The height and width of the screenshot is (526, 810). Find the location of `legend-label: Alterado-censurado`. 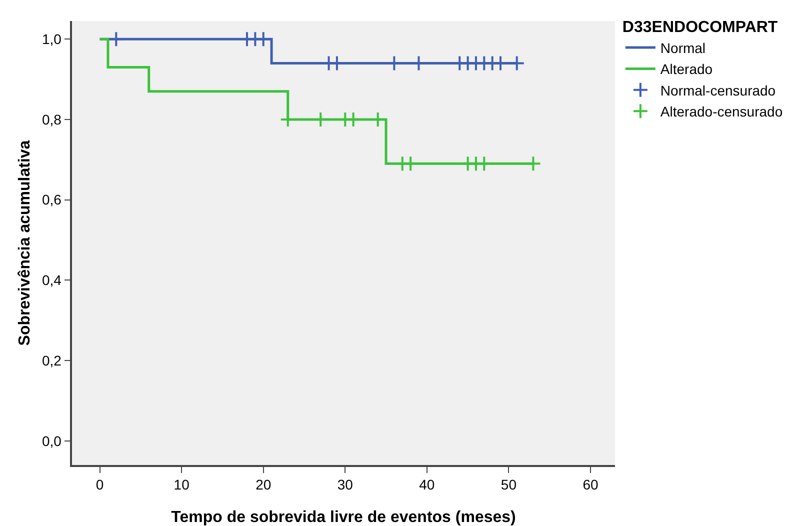

legend-label: Alterado-censurado is located at coordinates (721, 112).